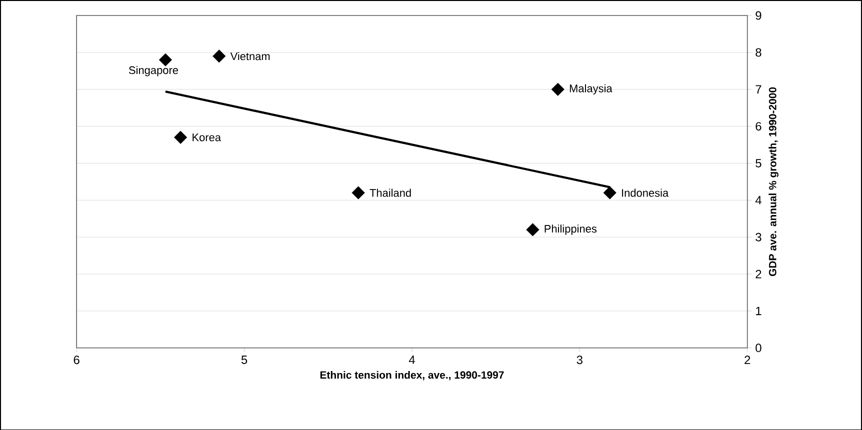 The height and width of the screenshot is (430, 862). I want to click on y-axis-title: GDP ave. annual % growth, 1990-2000, so click(773, 181).